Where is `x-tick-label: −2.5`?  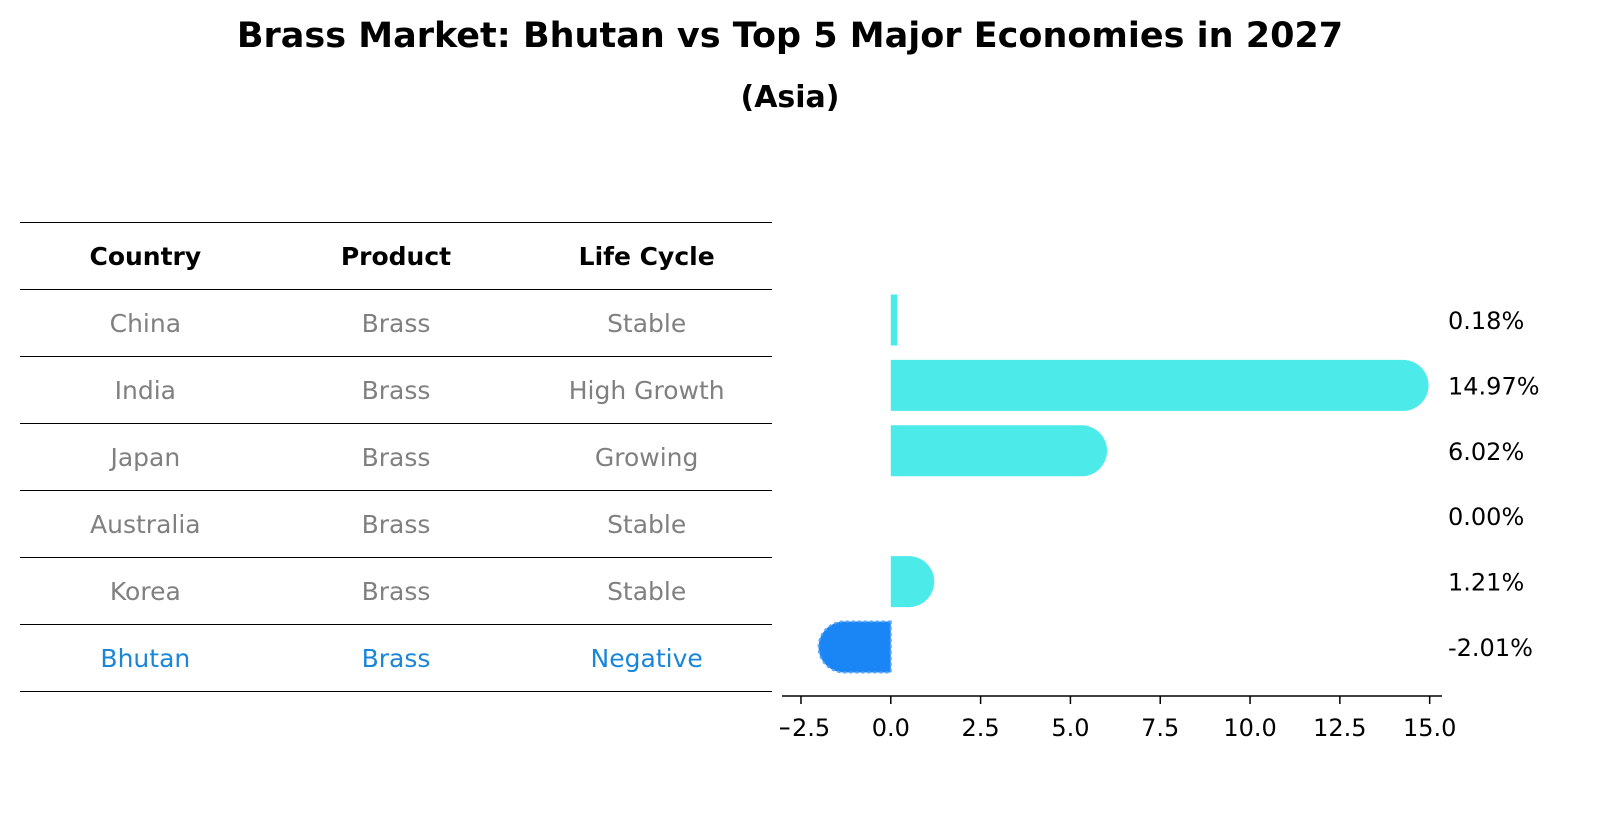 x-tick-label: −2.5 is located at coordinates (805, 728).